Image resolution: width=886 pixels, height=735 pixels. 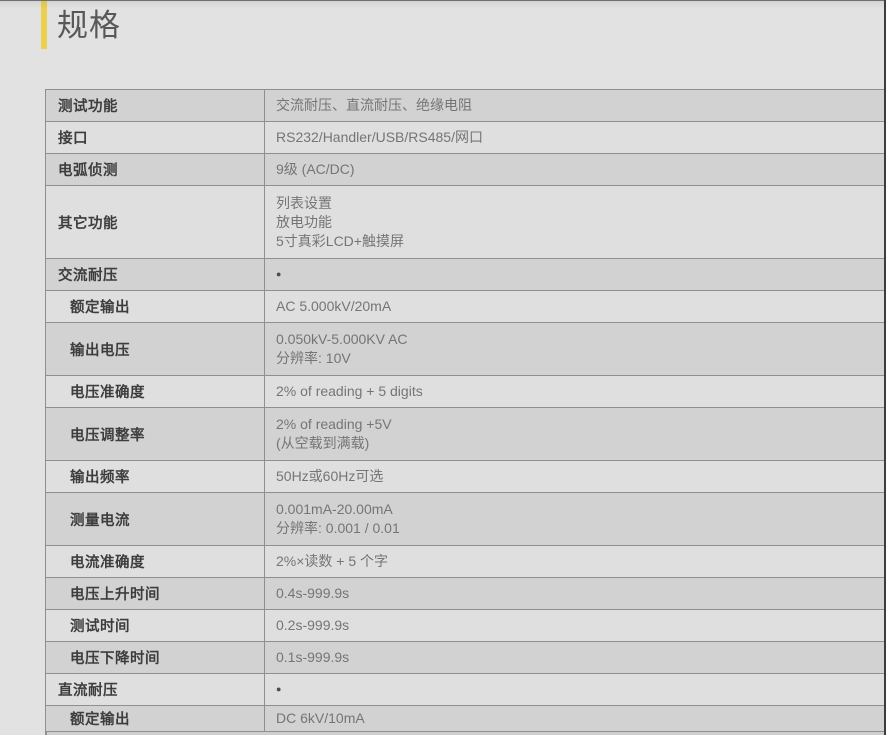 What do you see at coordinates (315, 169) in the screenshot?
I see `spec-value-line: 9级 (AC/DC)` at bounding box center [315, 169].